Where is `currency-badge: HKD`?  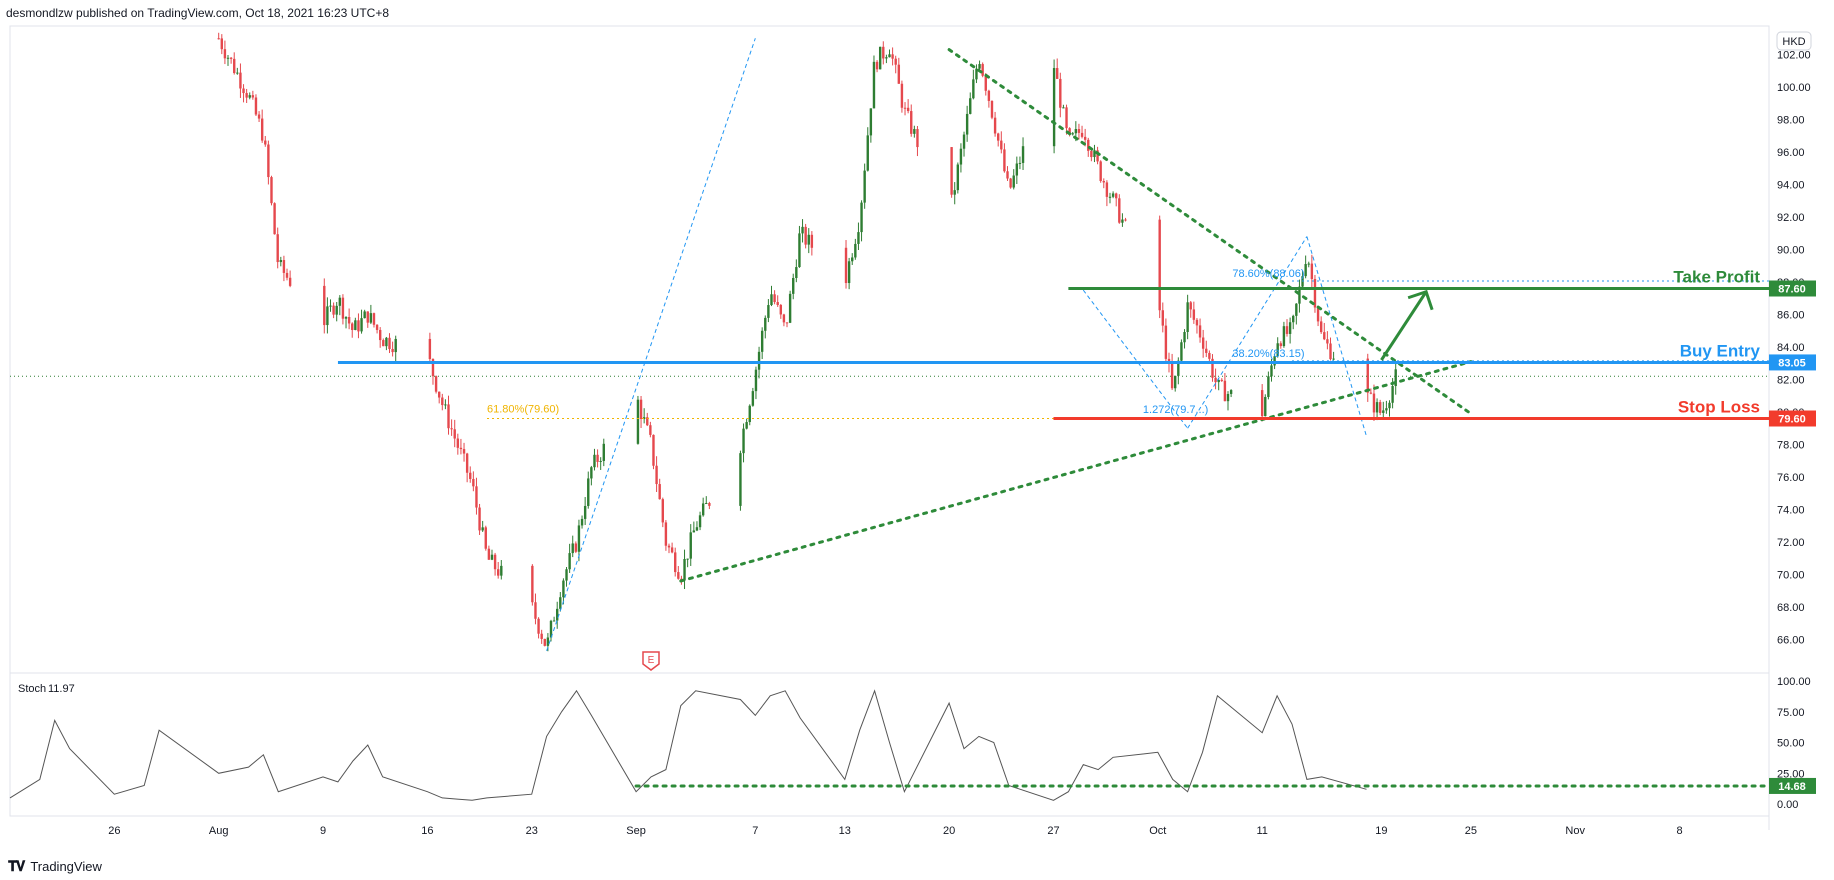 currency-badge: HKD is located at coordinates (1794, 41).